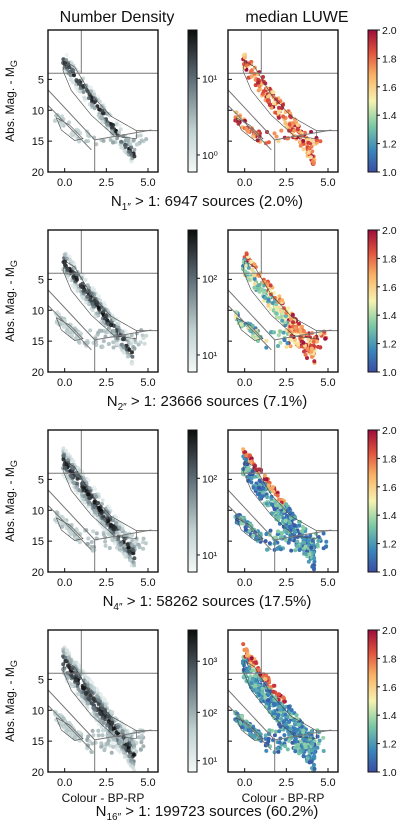 Image resolution: width=407 pixels, height=839 pixels. I want to click on density-panel-2: 0.0 2.5 5.0 5 10 15 20 Abs. Mag. - MG 10¹ 10², so click(110, 309).